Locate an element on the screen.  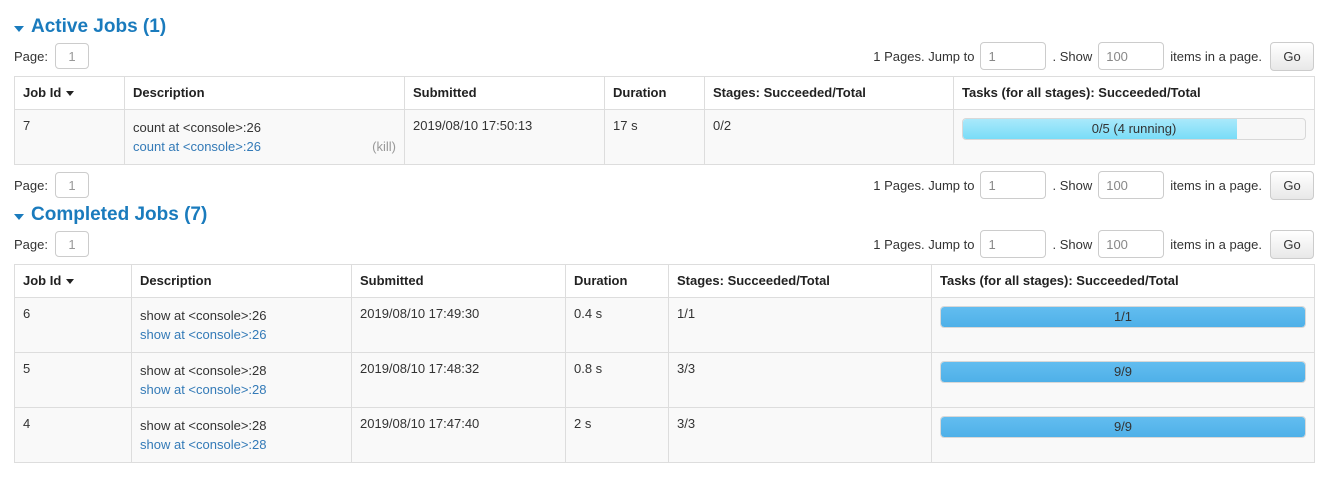
task-progress-bar: 9/9 is located at coordinates (1123, 372).